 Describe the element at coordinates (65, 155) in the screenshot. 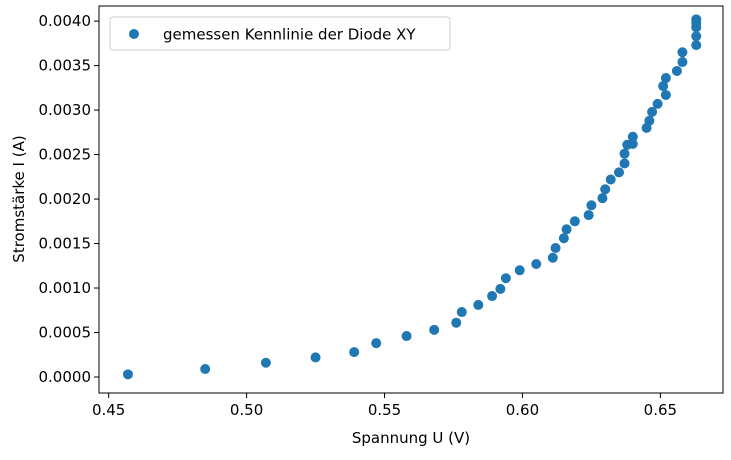

I see `y-tick-label: 0.0025` at that location.